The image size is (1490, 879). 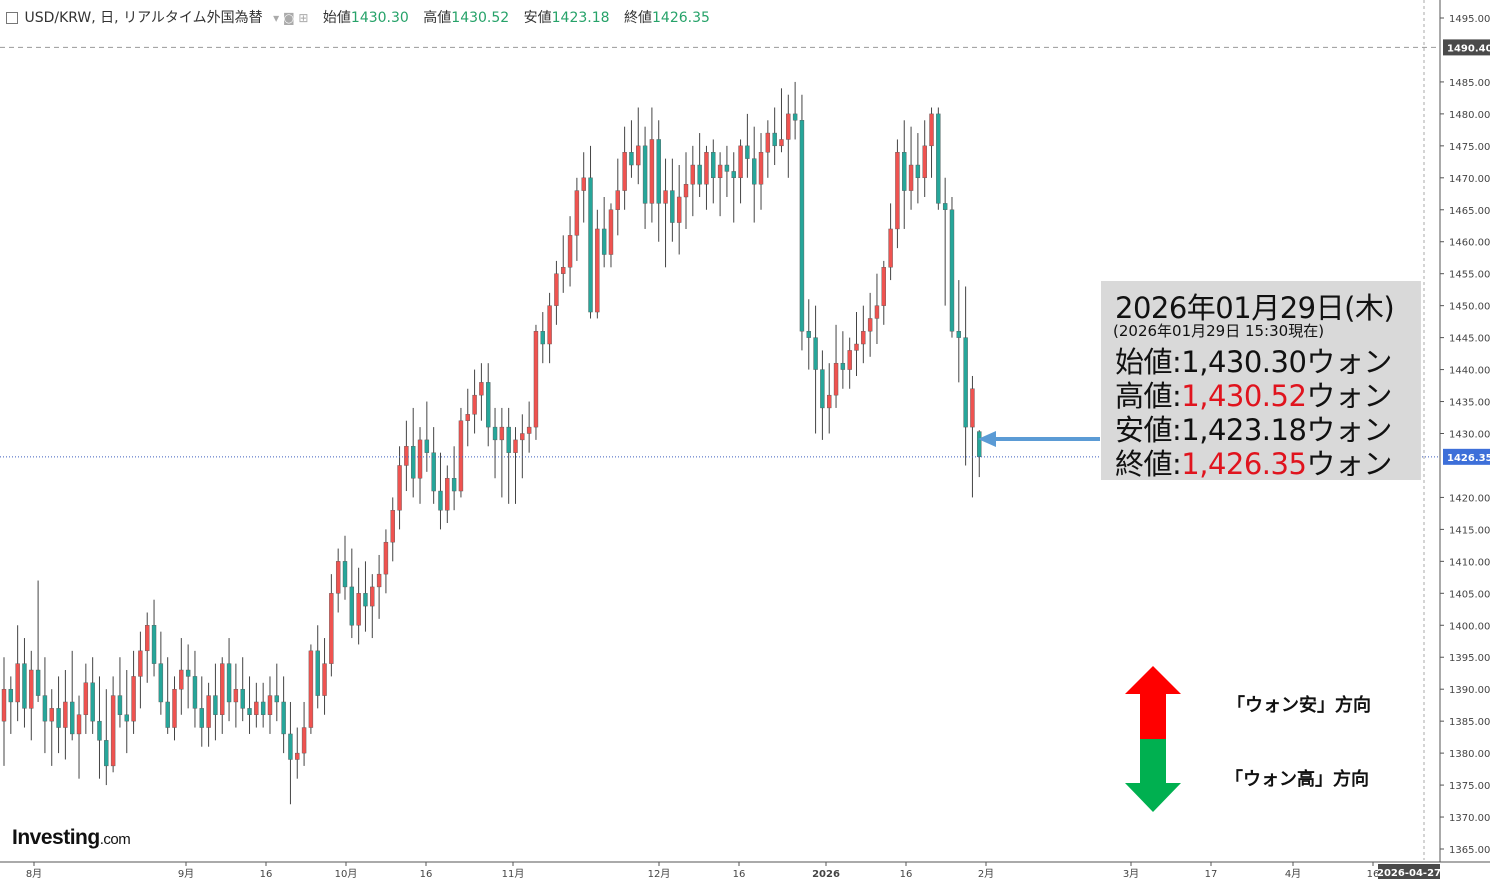 I want to click on x-cursor-label: 2026-04-27, so click(x=1409, y=873).